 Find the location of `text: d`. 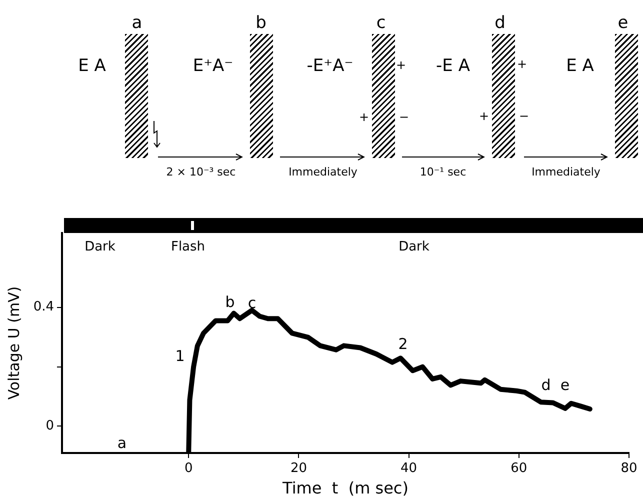

text: d is located at coordinates (500, 23).